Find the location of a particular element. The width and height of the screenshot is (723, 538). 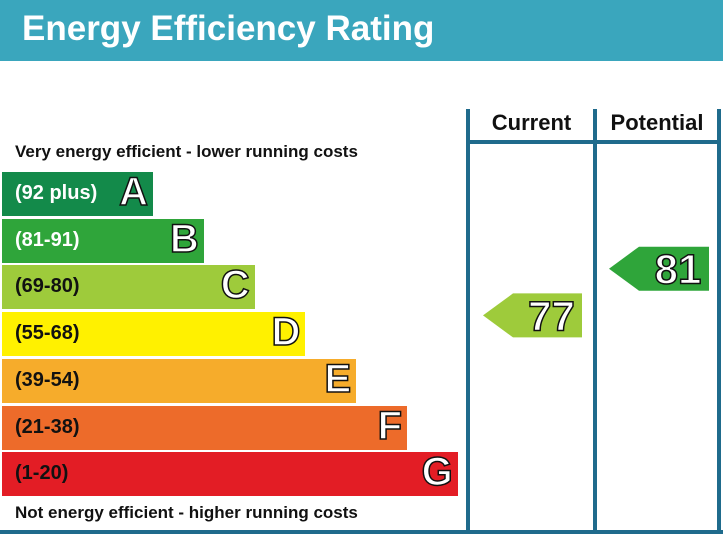

current-rating-arrow-shape is located at coordinates (532, 315).